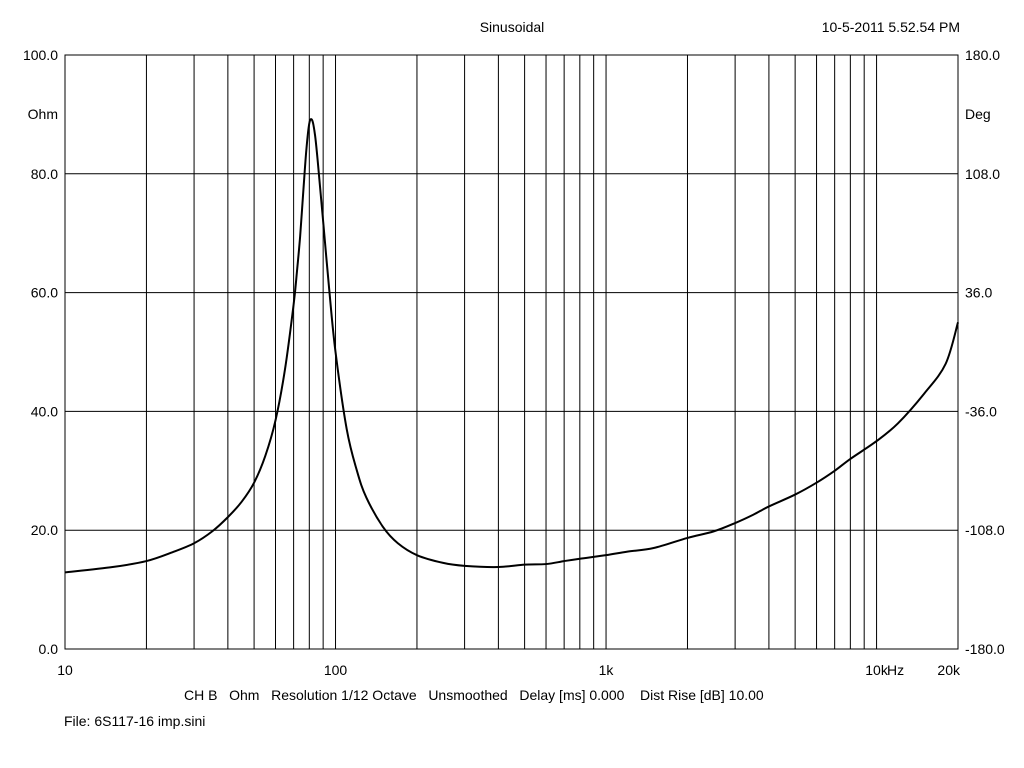 This screenshot has height=768, width=1024. What do you see at coordinates (43, 114) in the screenshot?
I see `y-axis-unit: Ohm` at bounding box center [43, 114].